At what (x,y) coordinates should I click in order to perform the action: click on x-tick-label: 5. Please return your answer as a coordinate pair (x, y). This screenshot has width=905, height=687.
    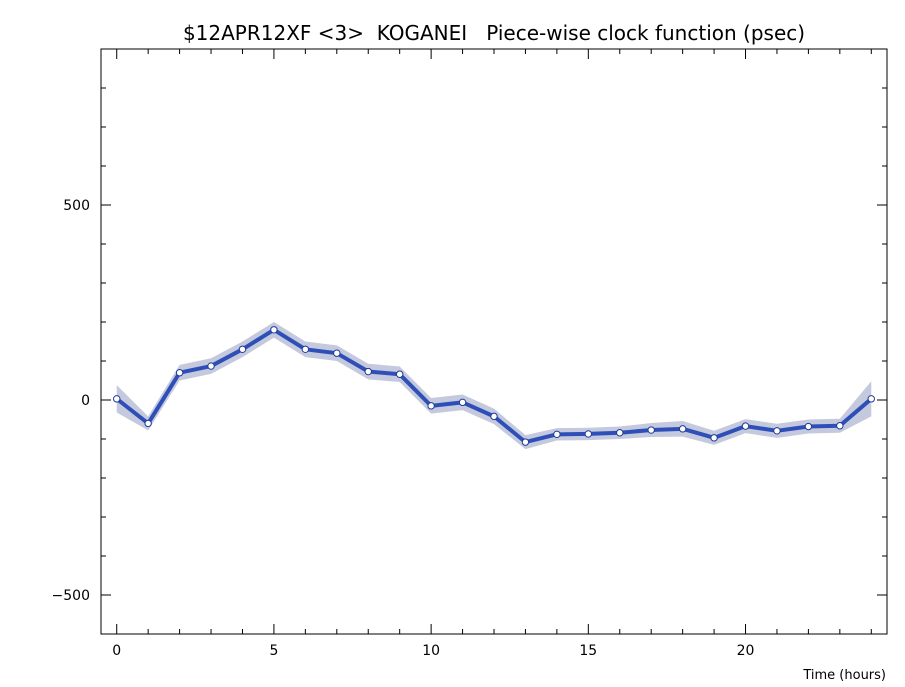
    Looking at the image, I should click on (273, 651).